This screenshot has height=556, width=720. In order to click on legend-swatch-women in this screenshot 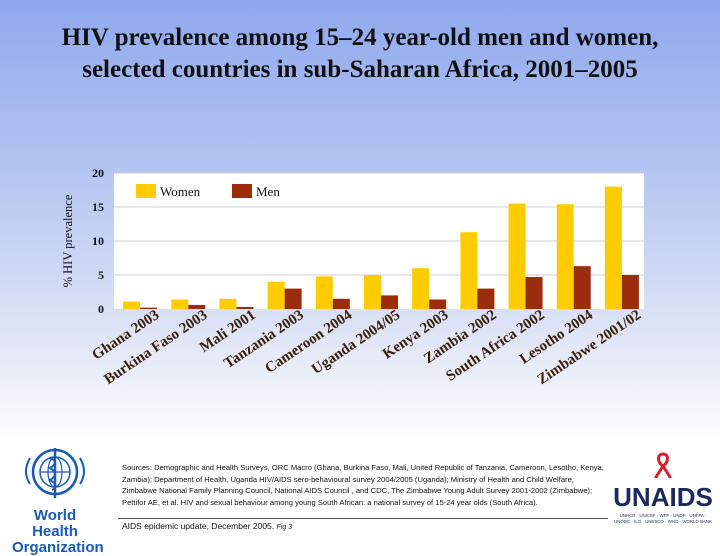, I will do `click(146, 191)`.